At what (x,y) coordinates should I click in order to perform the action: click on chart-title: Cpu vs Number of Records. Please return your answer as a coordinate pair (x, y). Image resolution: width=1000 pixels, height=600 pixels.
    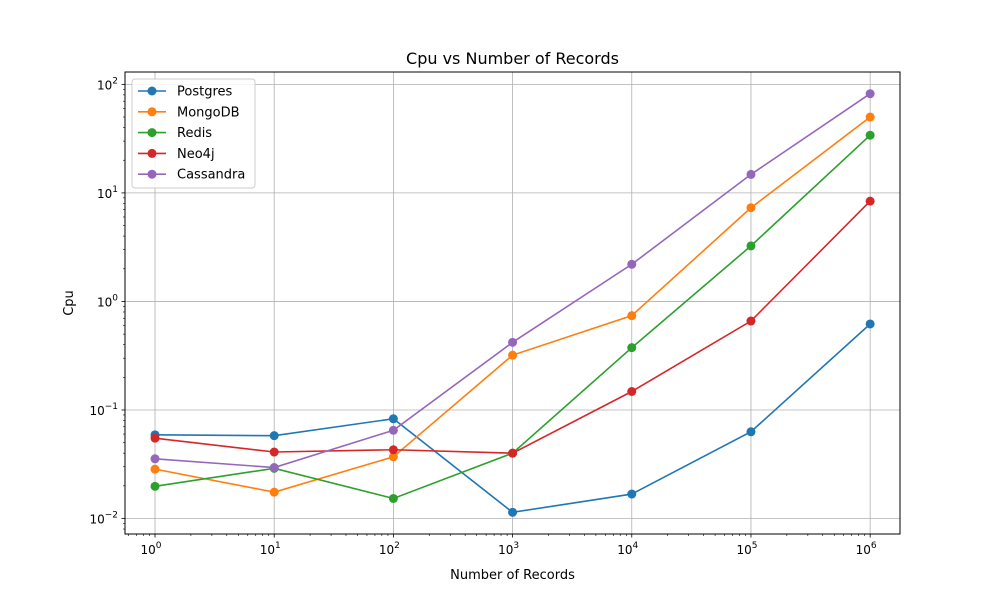
    Looking at the image, I should click on (512, 58).